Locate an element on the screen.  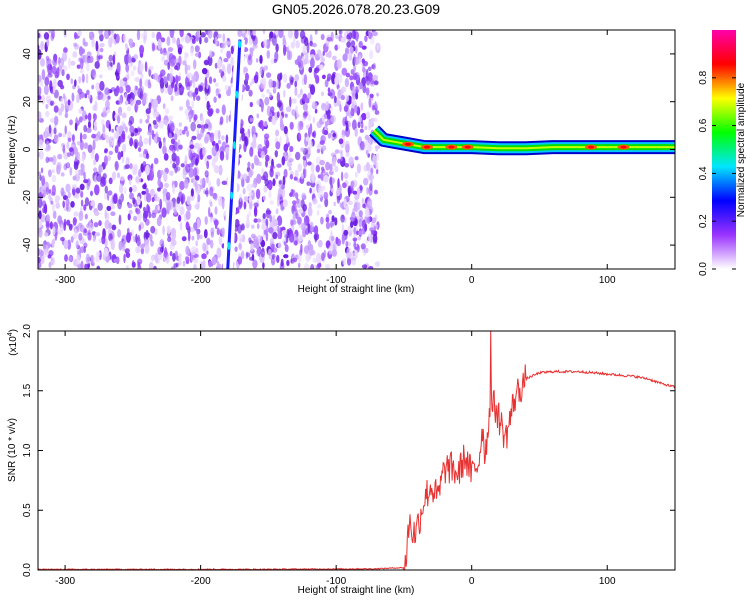
spectrogram-x-tick-label: -100 is located at coordinates (336, 280).